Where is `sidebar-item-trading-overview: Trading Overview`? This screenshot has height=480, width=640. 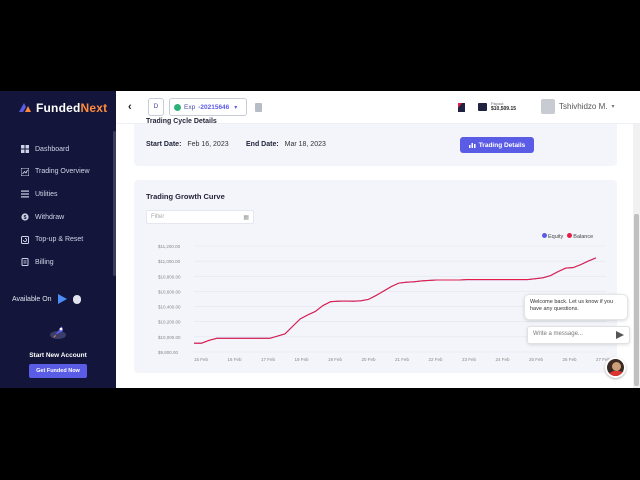
sidebar-item-trading-overview: Trading Overview is located at coordinates (55, 172).